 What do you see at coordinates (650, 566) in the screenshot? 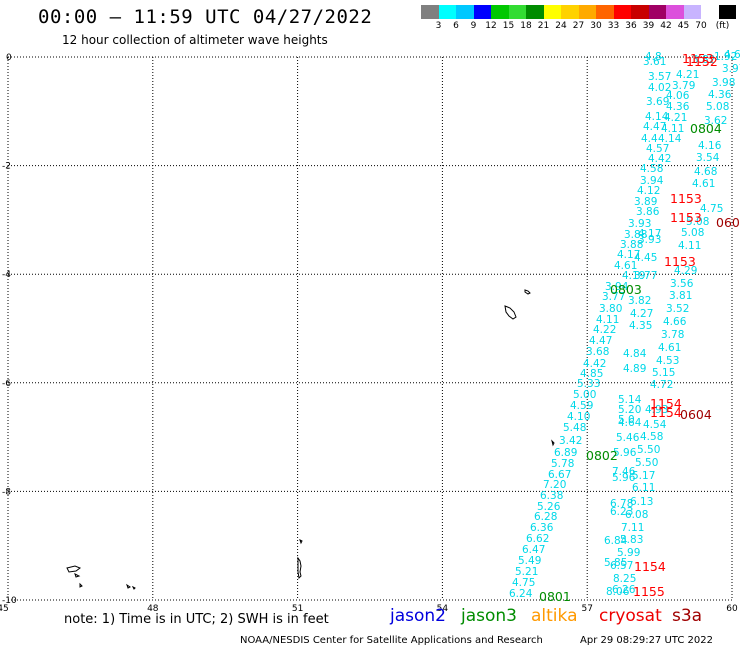
I see `pass-time-label: 1154` at bounding box center [650, 566].